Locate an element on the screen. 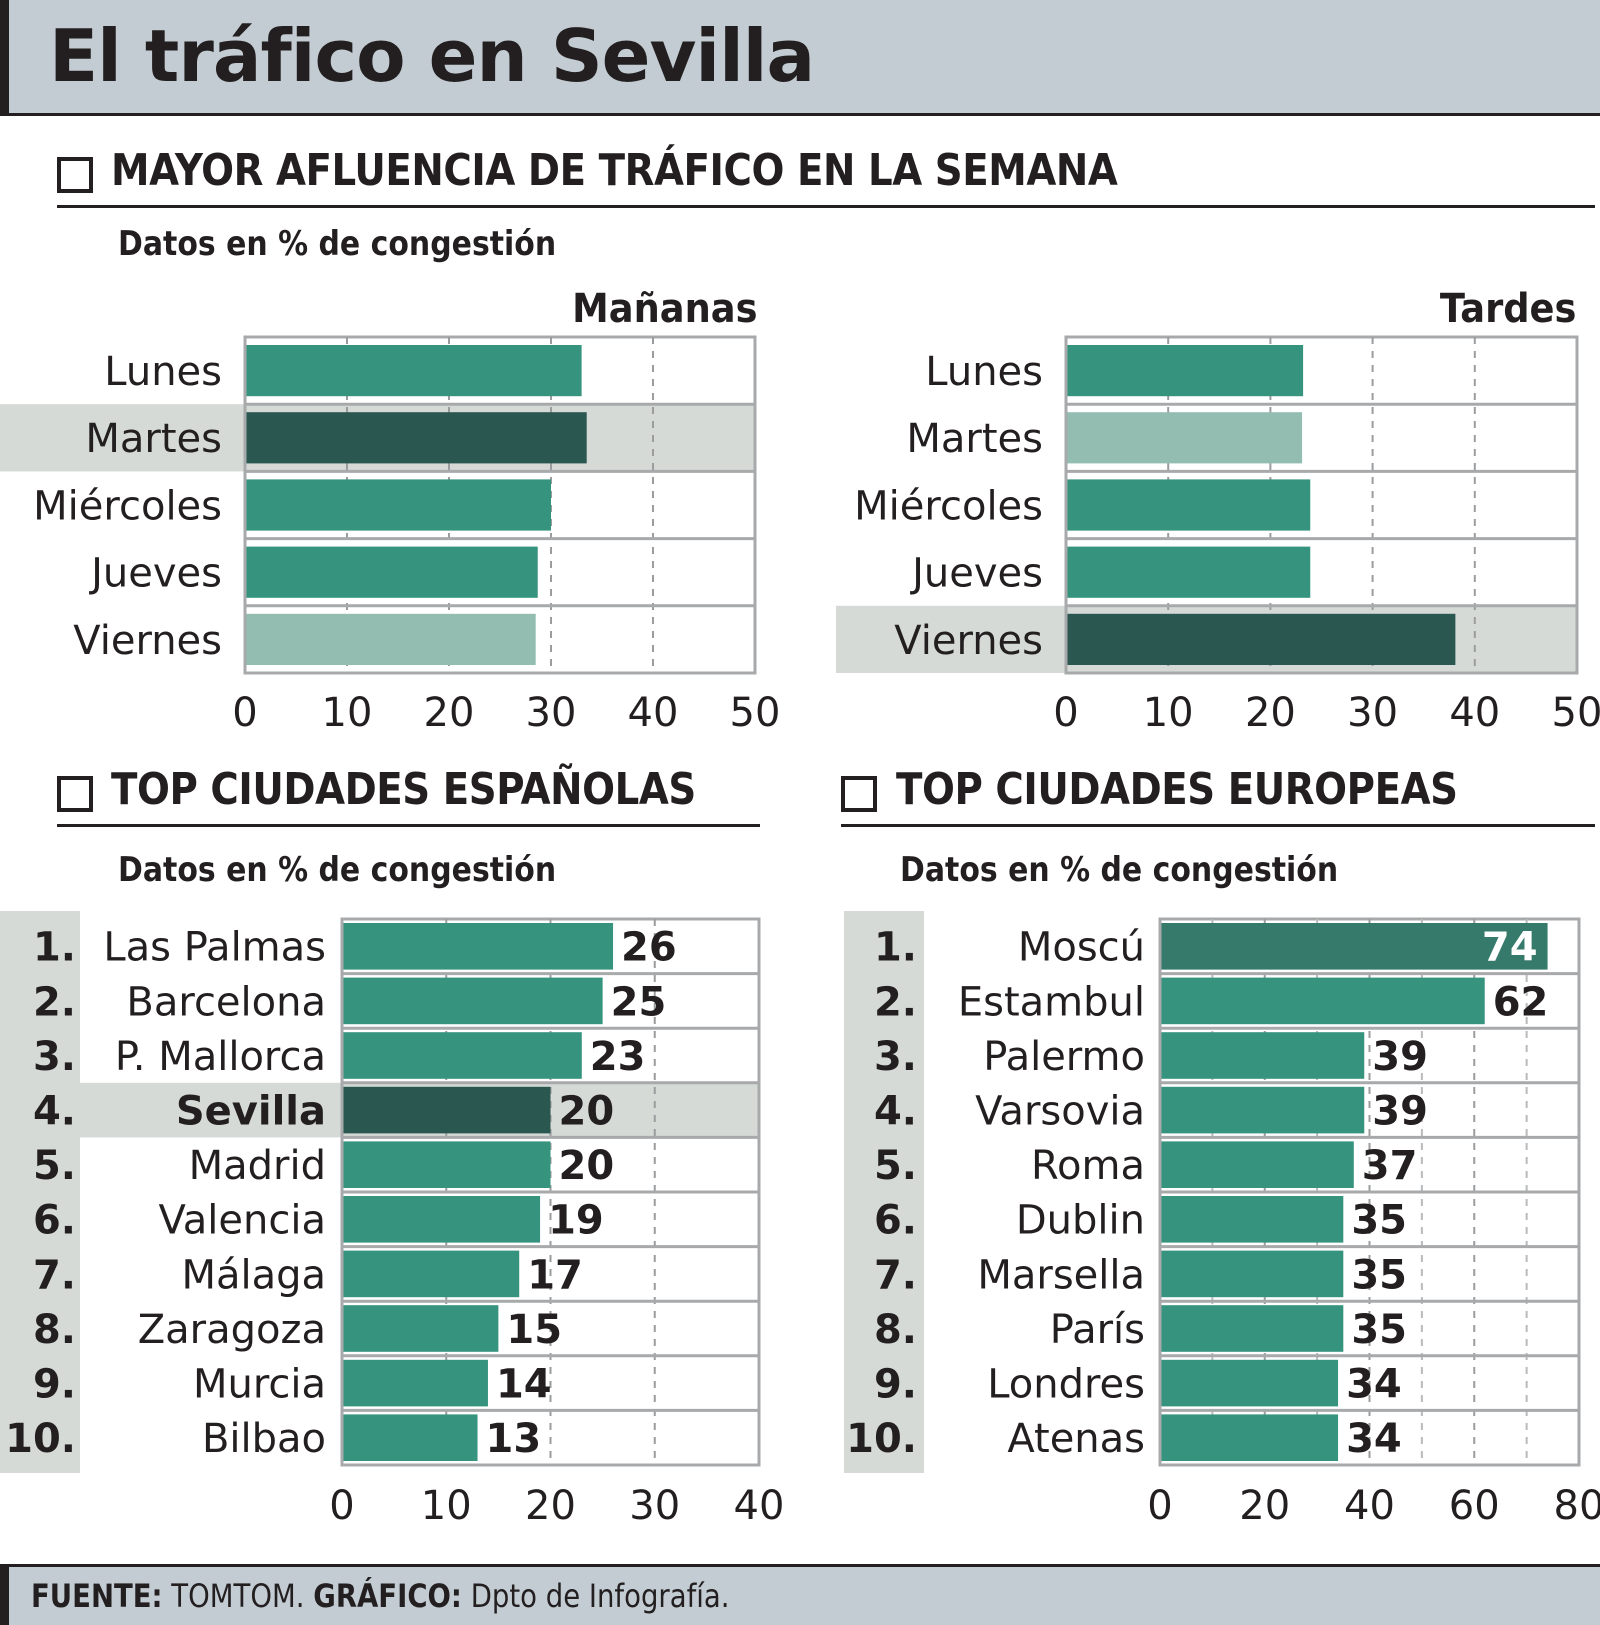 This screenshot has height=1625, width=1600. category-label: Martes is located at coordinates (974, 439).